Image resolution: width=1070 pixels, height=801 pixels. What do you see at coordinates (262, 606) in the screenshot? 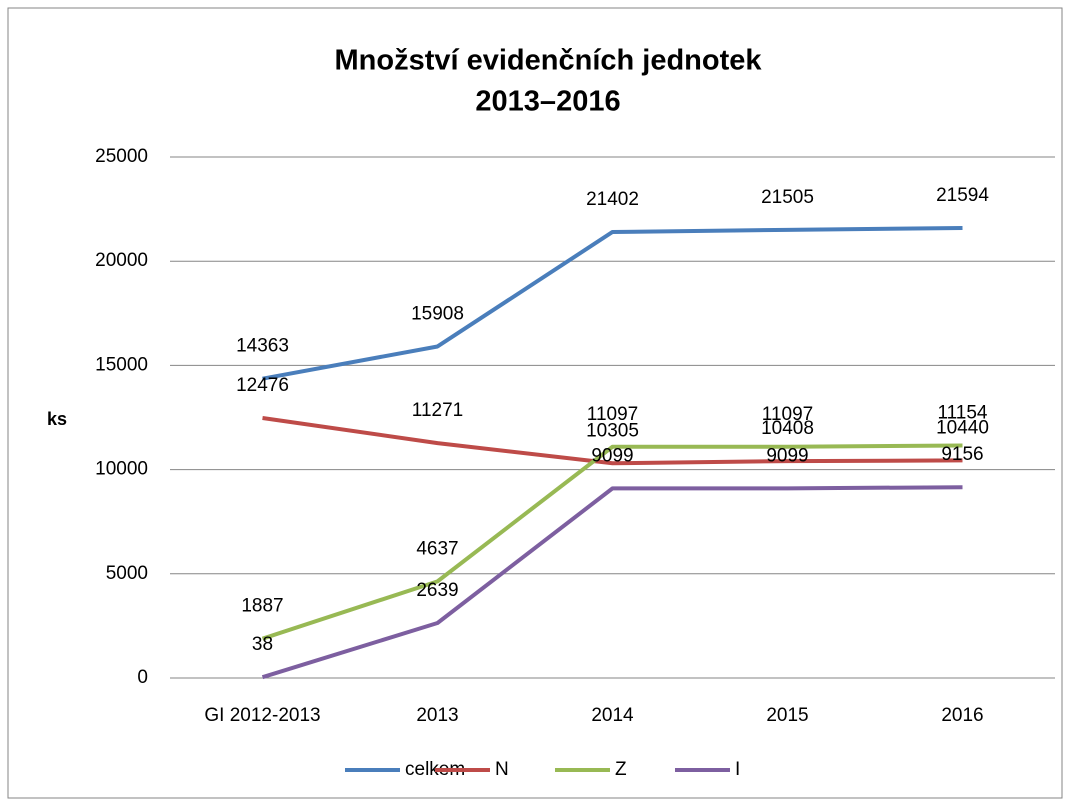
I see `data-label: 1887` at bounding box center [262, 606].